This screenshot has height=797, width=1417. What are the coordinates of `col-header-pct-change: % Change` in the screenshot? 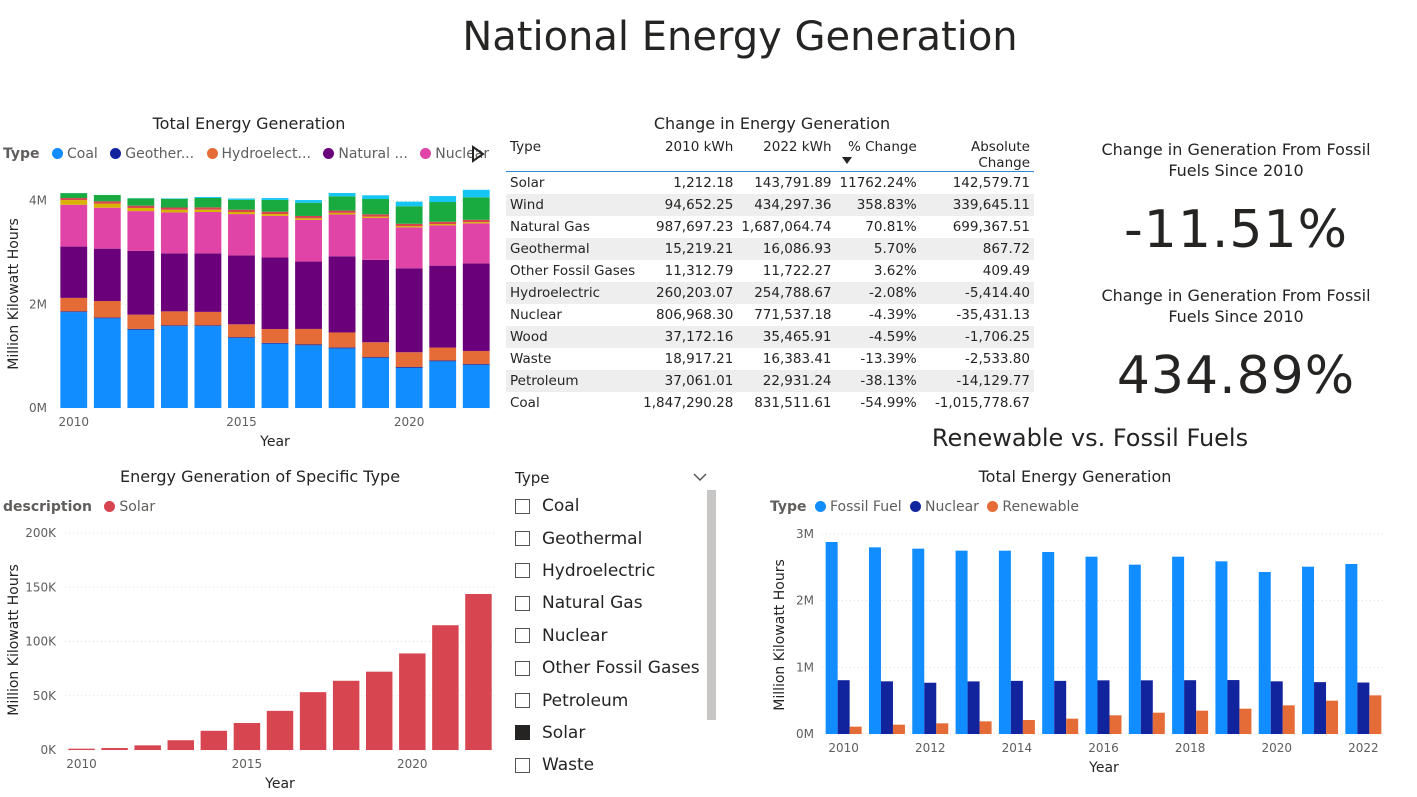 It's located at (878, 155).